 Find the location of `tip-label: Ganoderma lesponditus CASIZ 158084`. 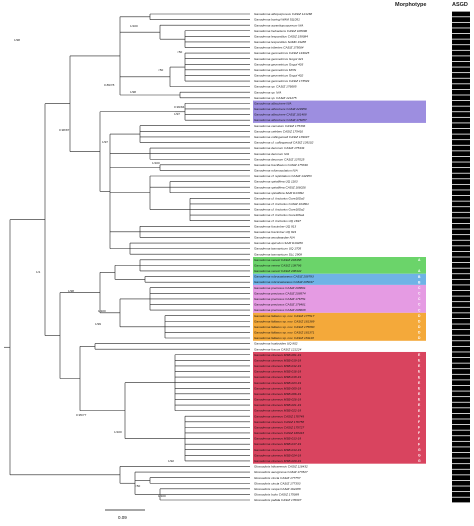

tip-label: Ganoderma lesponditus CASIZ 158084 is located at coordinates (281, 36).